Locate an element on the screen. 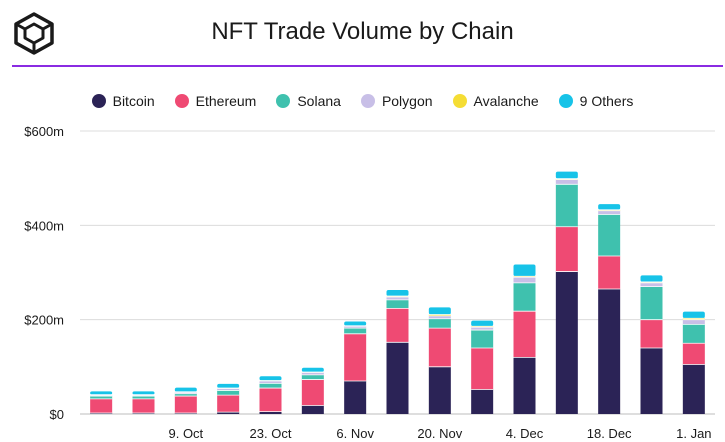  legend-item-bitcoin: Bitcoin is located at coordinates (123, 101).